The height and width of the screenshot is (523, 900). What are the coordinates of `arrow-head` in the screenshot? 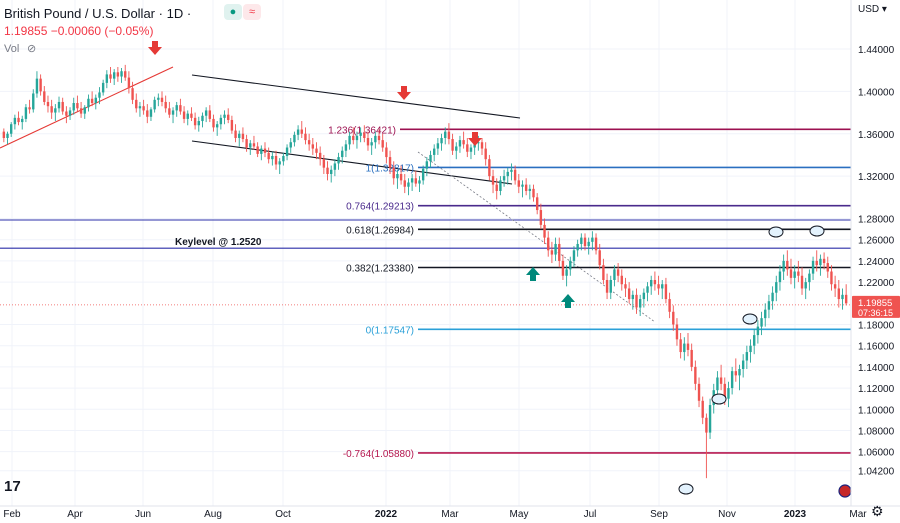 It's located at (475, 142).